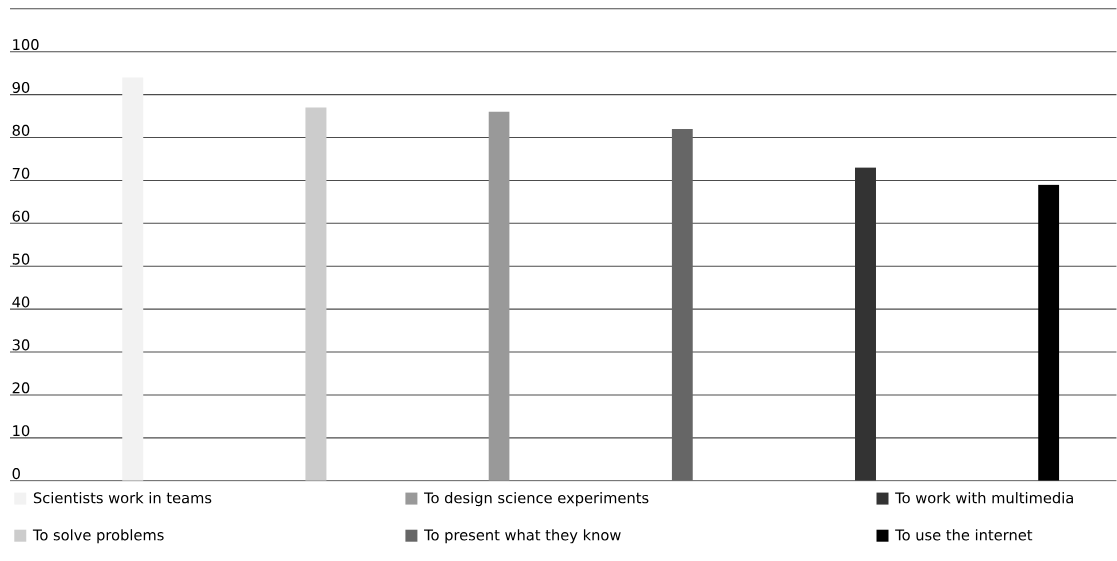 This screenshot has height=561, width=1117. What do you see at coordinates (21, 88) in the screenshot?
I see `y-tick-label: 90` at bounding box center [21, 88].